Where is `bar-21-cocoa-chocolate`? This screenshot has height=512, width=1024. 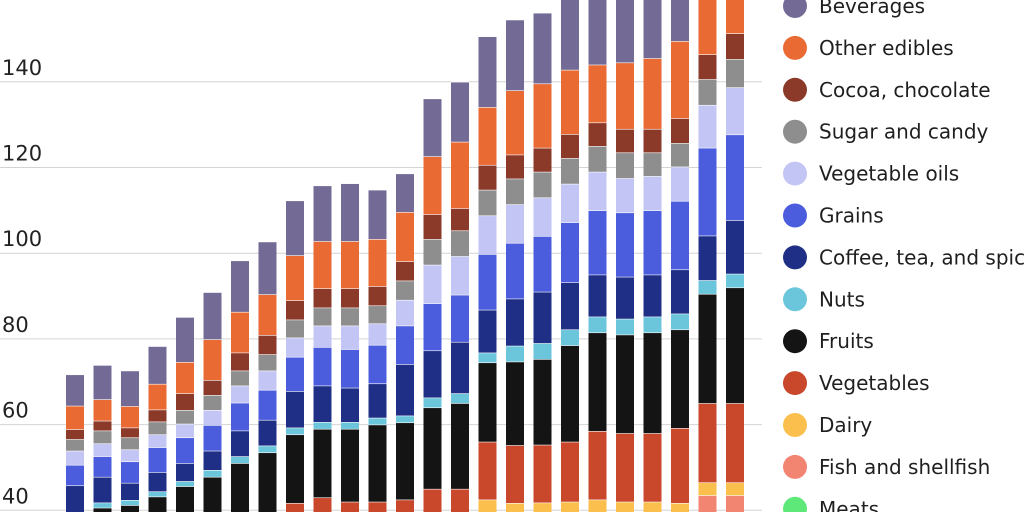 bar-21-cocoa-chocolate is located at coordinates (625, 140).